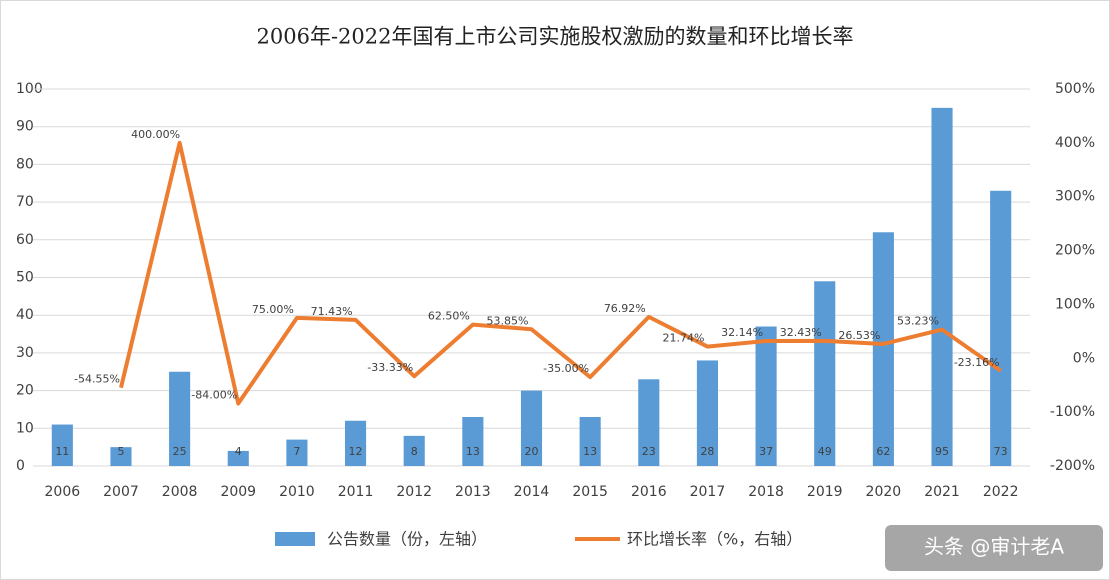 The width and height of the screenshot is (1110, 580). Describe the element at coordinates (155, 134) in the screenshot. I see `line-value-label: 400.00%` at that location.